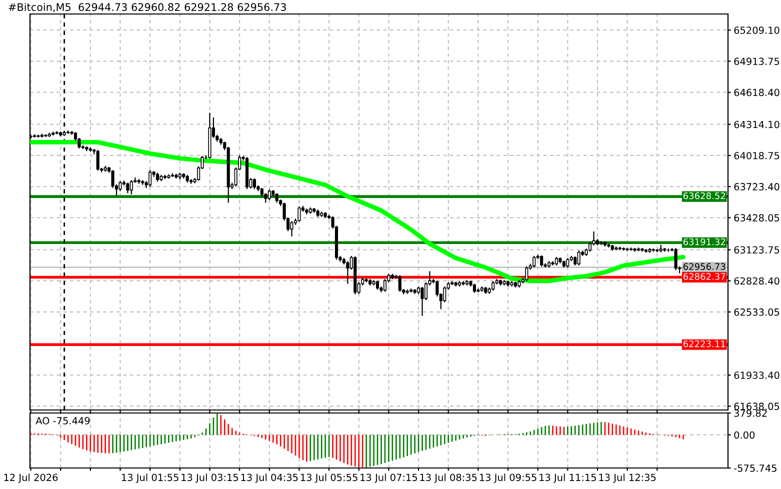 This screenshot has width=781, height=489. I want to click on x-tick-label: 13 Jul 03:15, so click(210, 478).